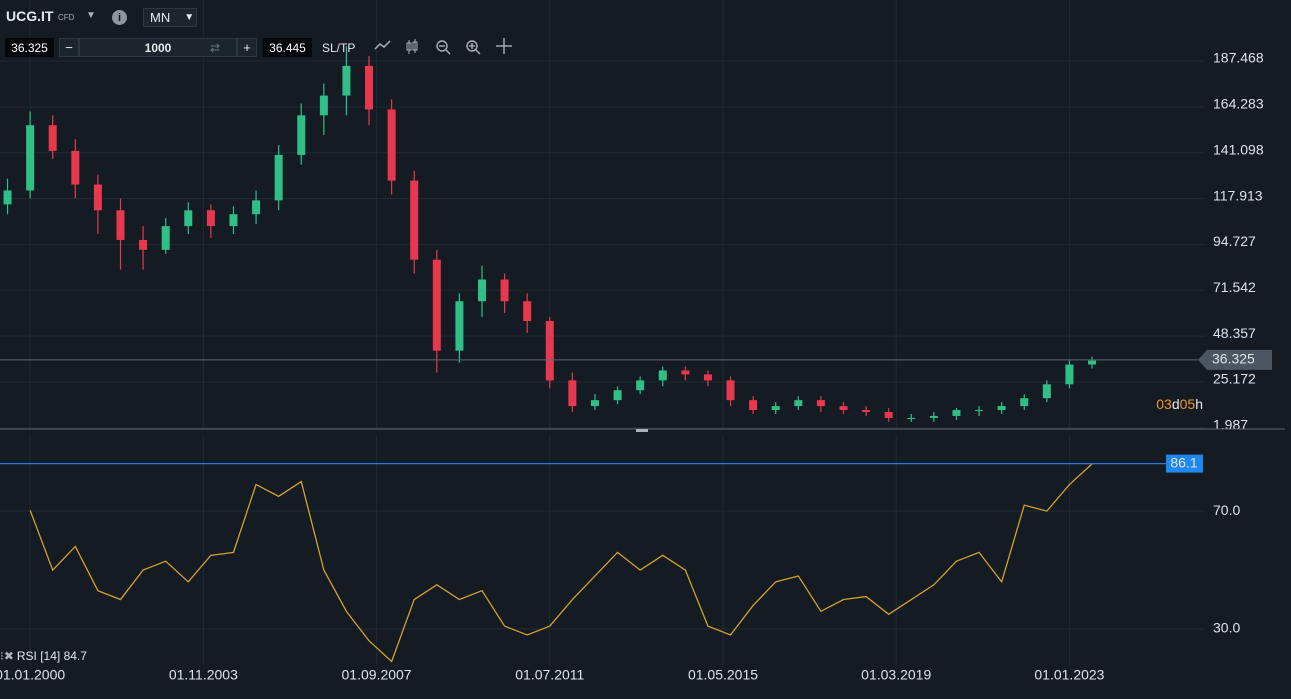  I want to click on increase-button: +, so click(247, 47).